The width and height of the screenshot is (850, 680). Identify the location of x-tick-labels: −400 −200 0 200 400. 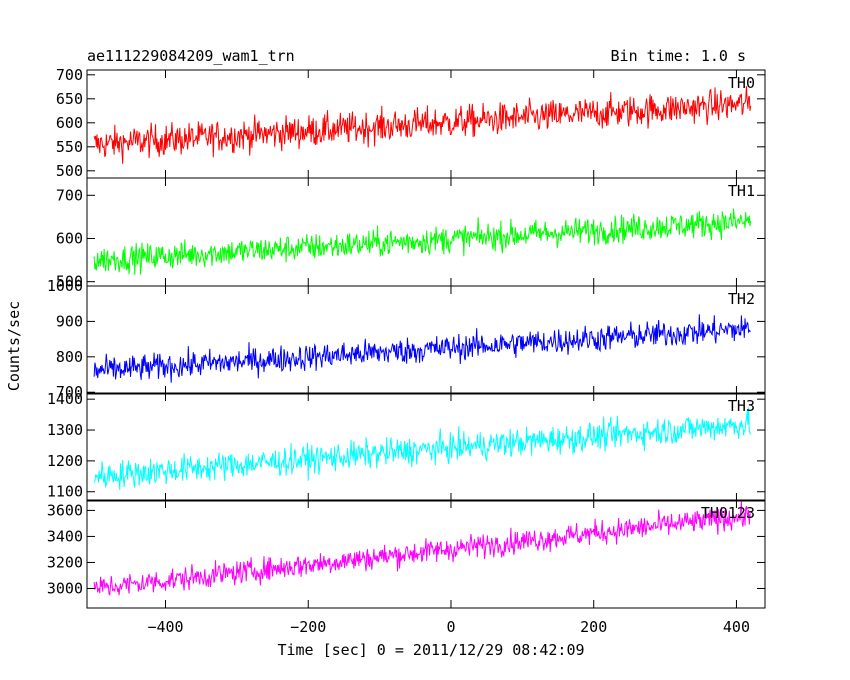
(448, 627).